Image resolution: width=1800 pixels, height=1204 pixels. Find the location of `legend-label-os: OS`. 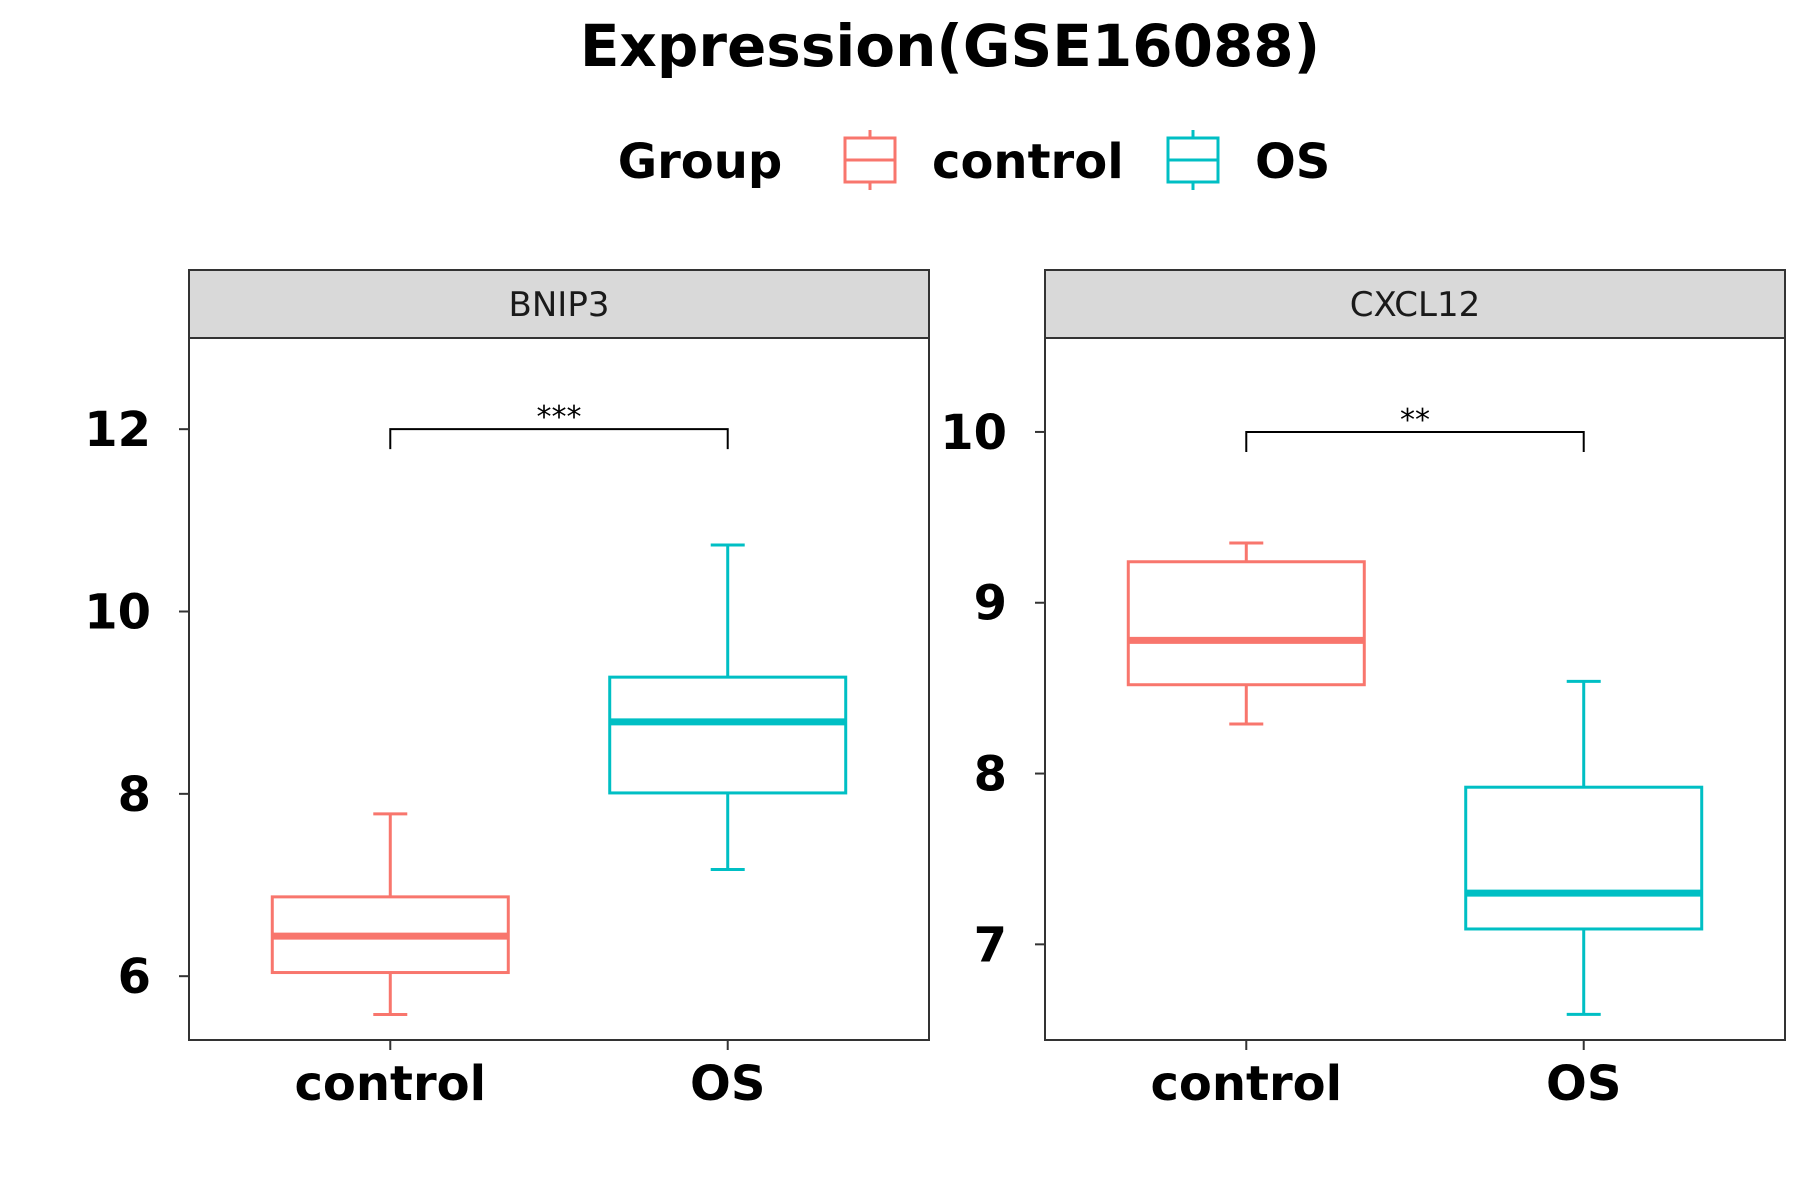

legend-label-os: OS is located at coordinates (1292, 162).